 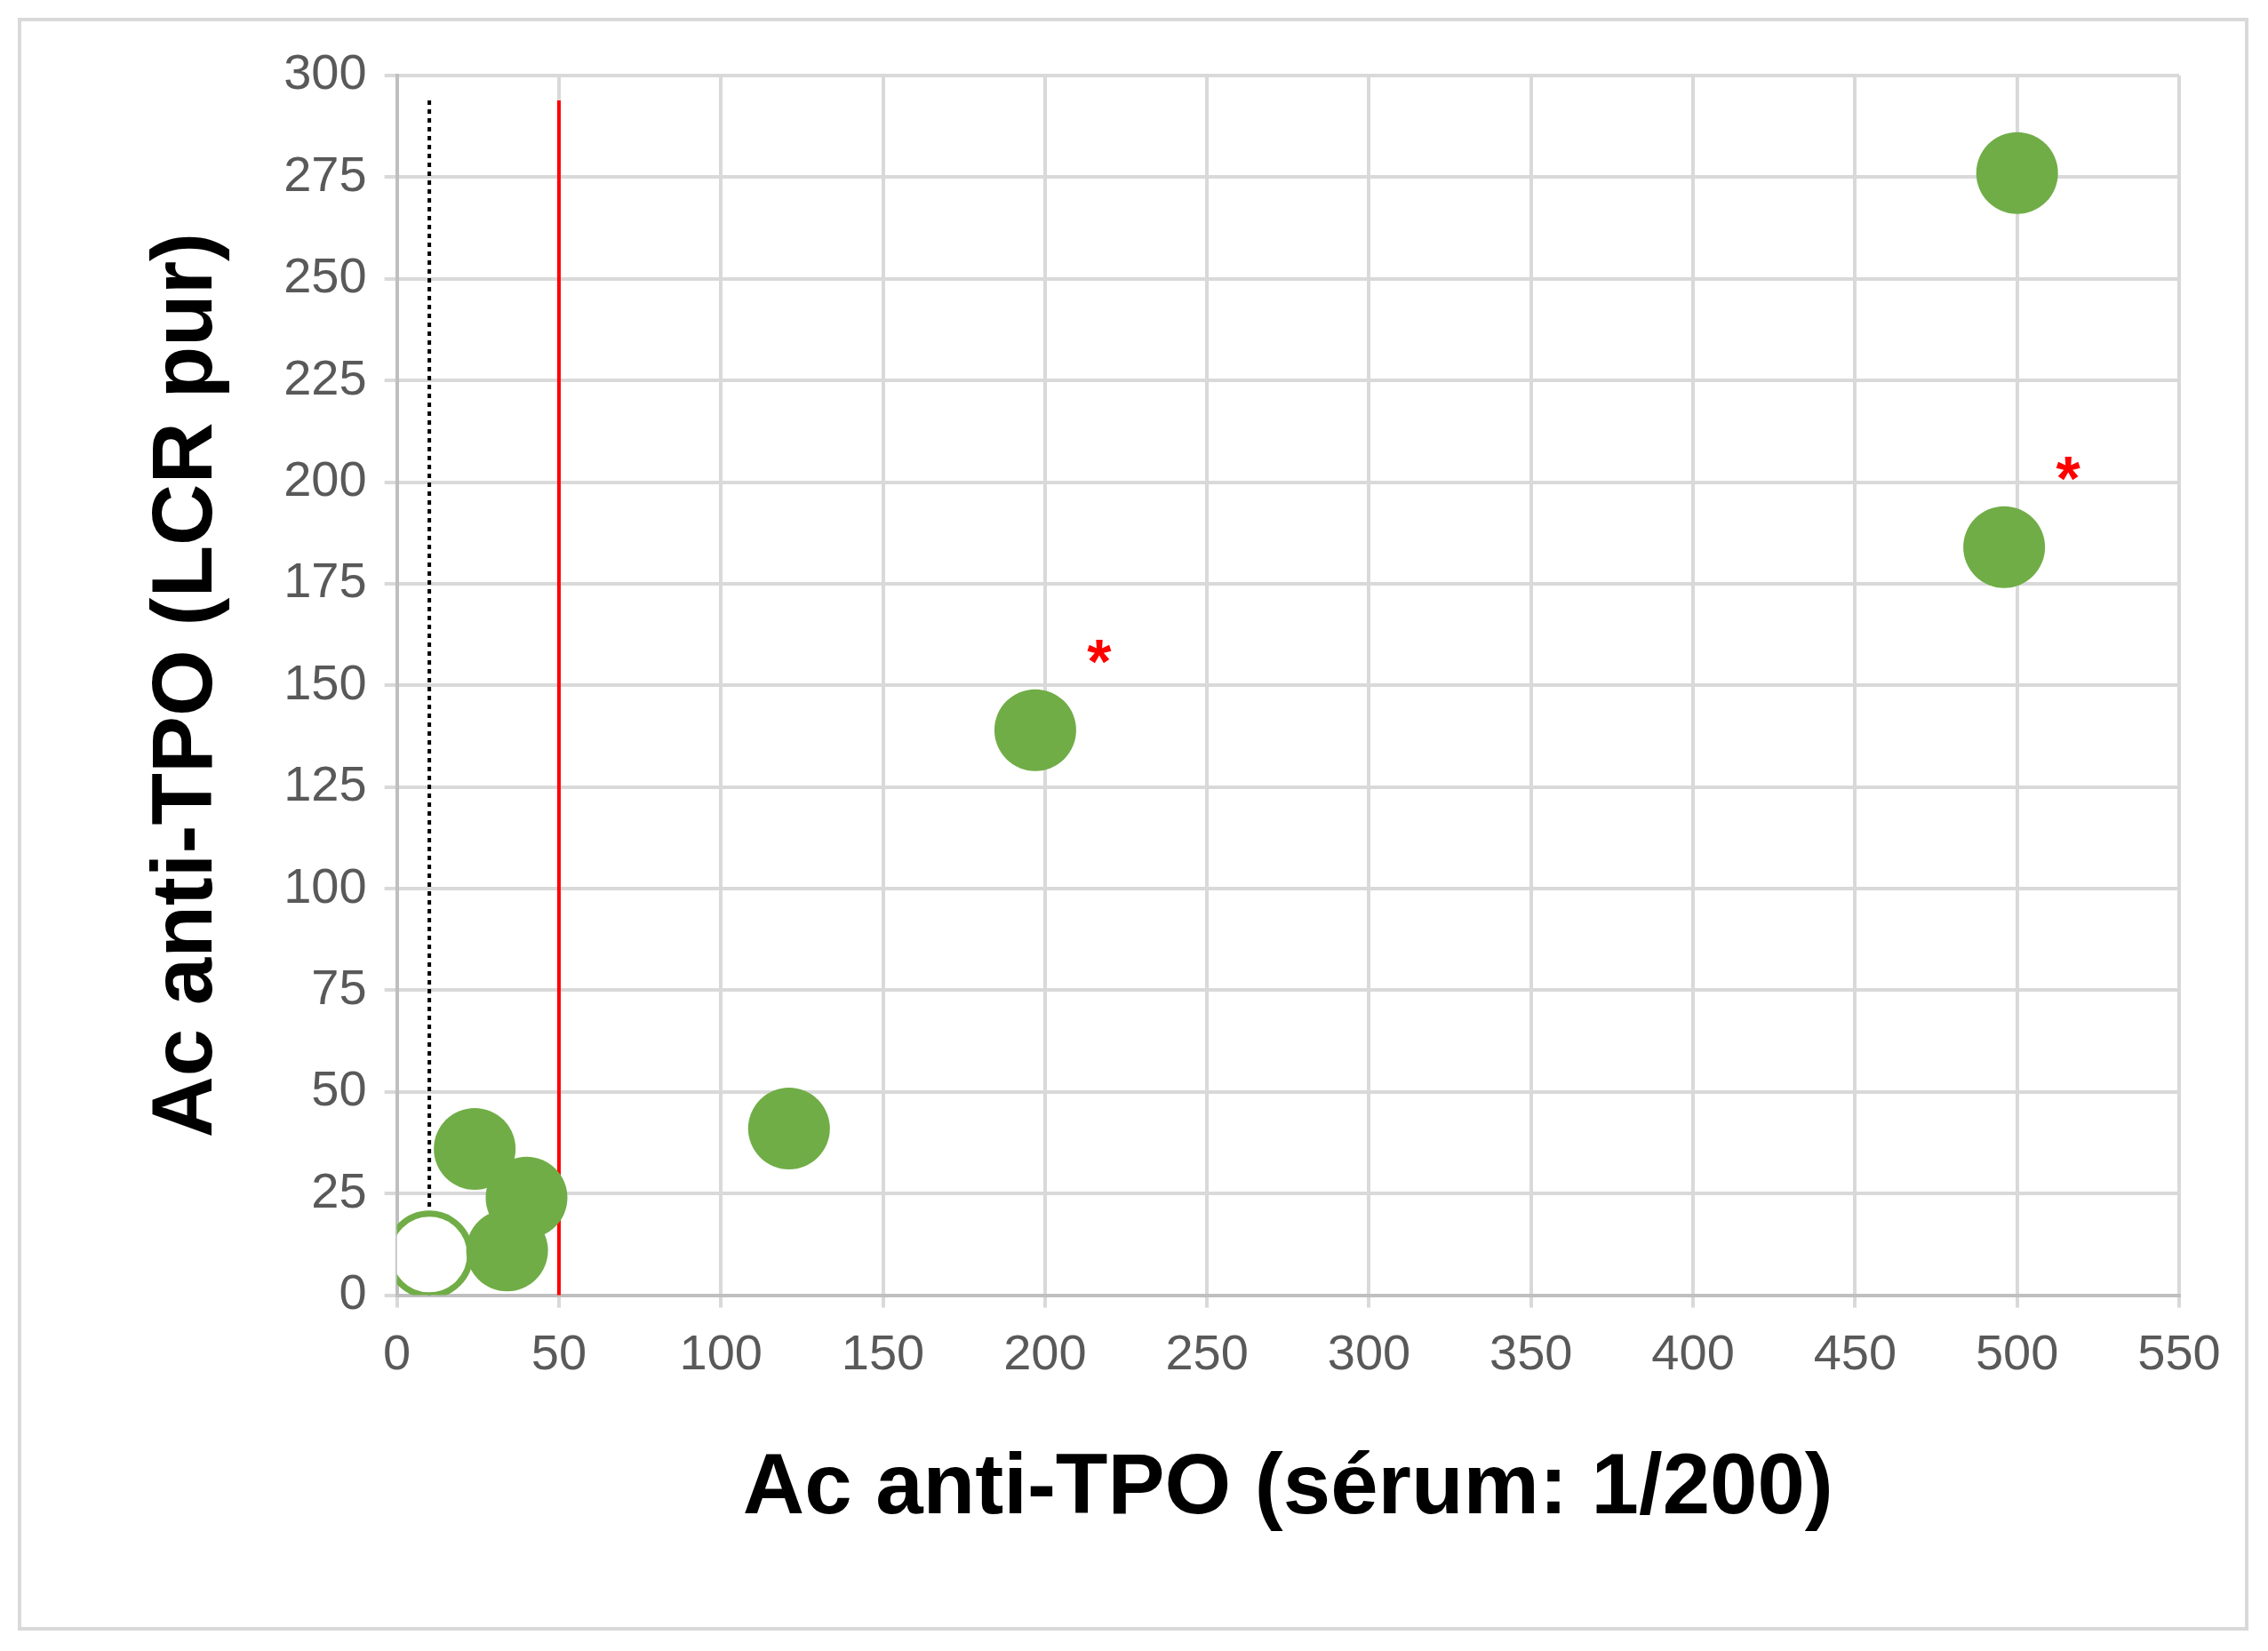 I want to click on x-tick-label: 100, so click(x=721, y=1352).